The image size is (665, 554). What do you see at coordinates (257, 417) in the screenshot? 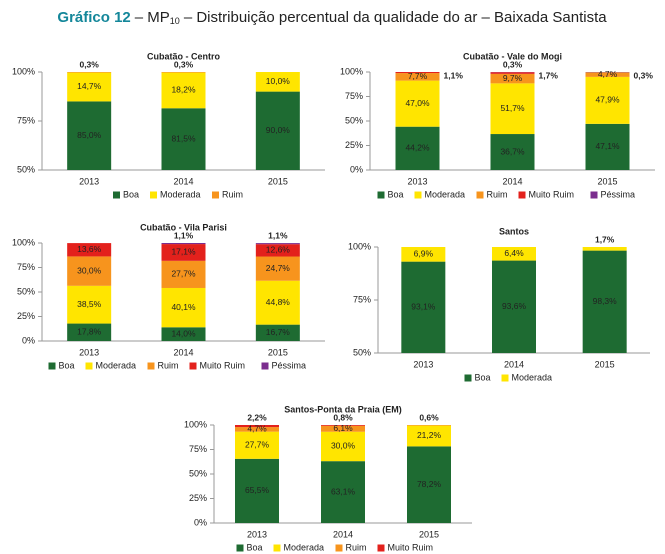
I see `value-label: 2,2%` at bounding box center [257, 417].